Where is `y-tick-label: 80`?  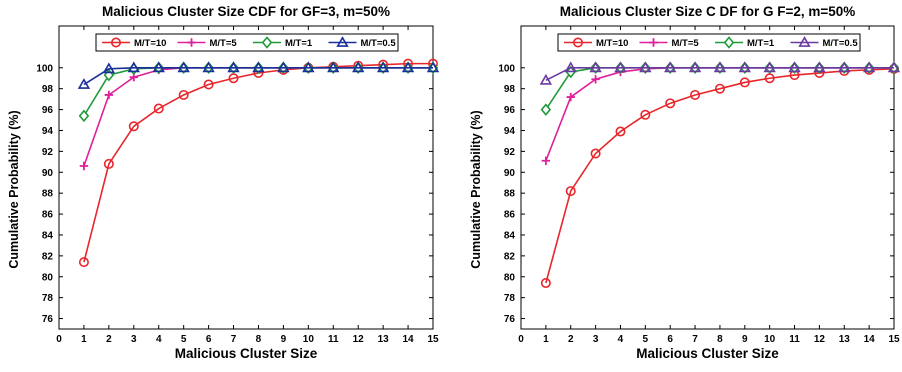
y-tick-label: 80 is located at coordinates (510, 277).